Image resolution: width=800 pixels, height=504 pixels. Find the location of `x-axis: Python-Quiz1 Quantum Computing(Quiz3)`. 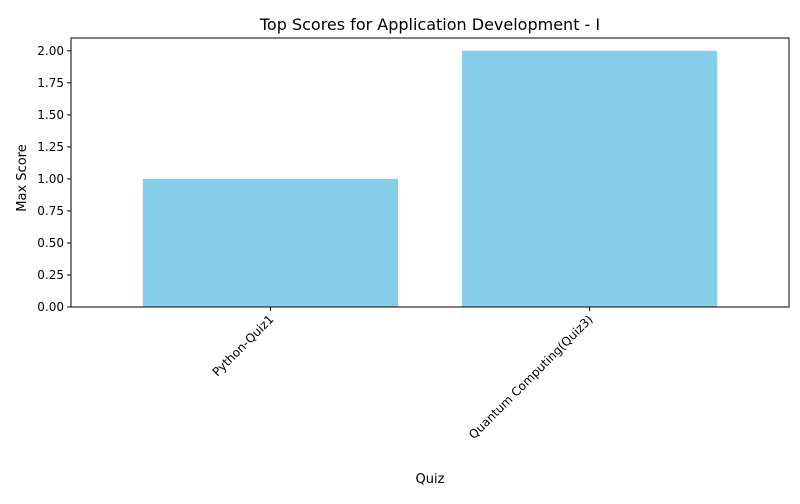

x-axis: Python-Quiz1 Quantum Computing(Quiz3) is located at coordinates (403, 374).